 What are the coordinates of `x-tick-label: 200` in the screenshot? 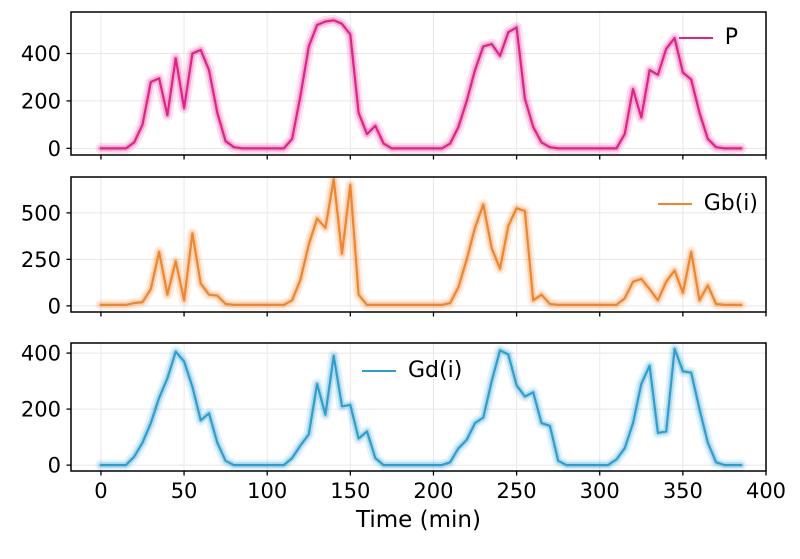 It's located at (433, 491).